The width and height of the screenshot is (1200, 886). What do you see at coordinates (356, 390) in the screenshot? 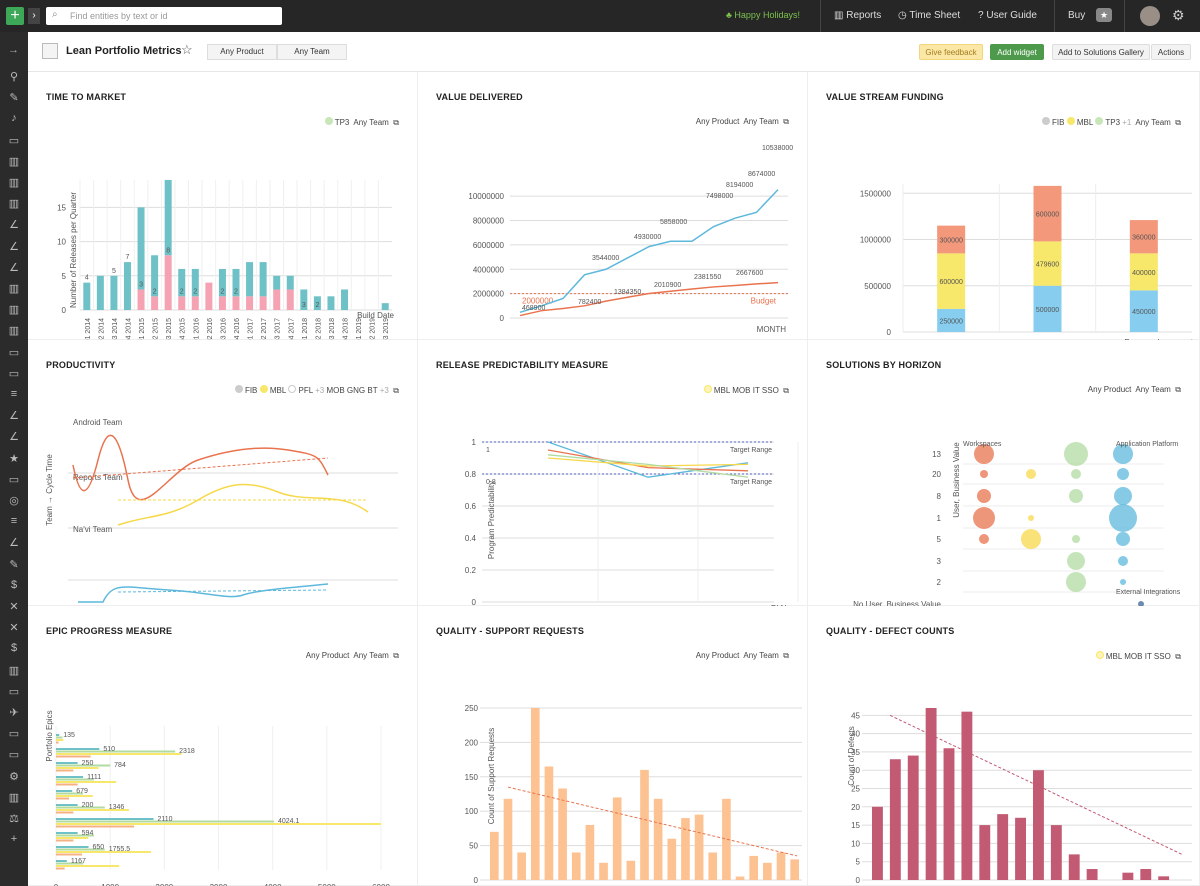
I see `filter-gng: GNG` at bounding box center [356, 390].